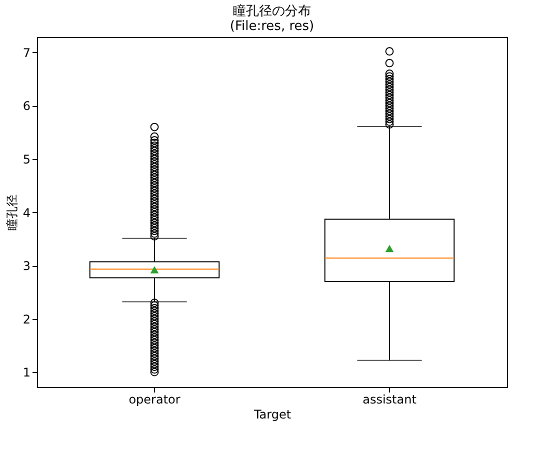 This screenshot has height=466, width=551. Describe the element at coordinates (272, 19) in the screenshot. I see `chart-title: 瞳孔径の分布 (File:res, res)` at that location.